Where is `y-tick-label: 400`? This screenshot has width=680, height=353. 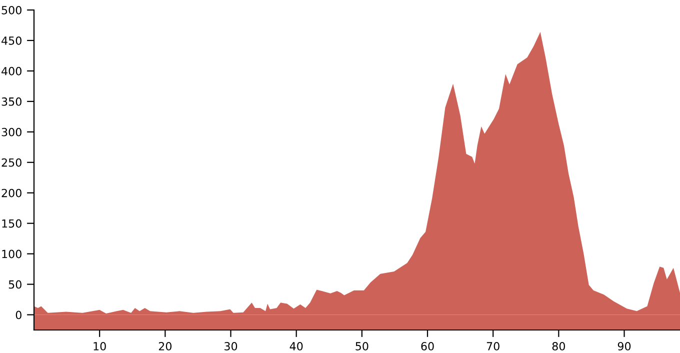 y-tick-label: 400 is located at coordinates (12, 71).